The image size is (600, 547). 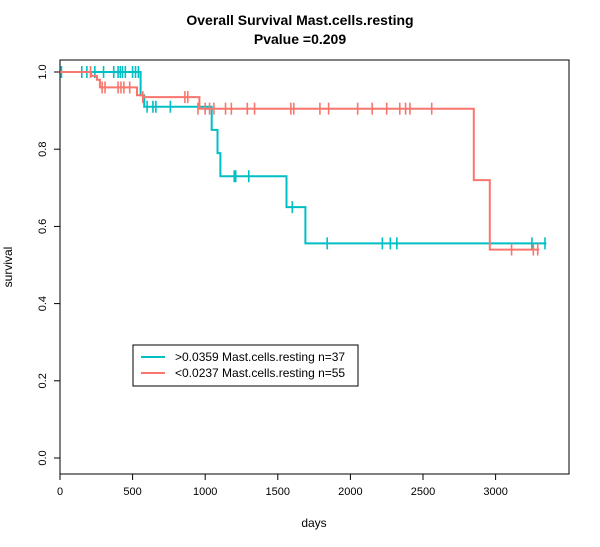 I want to click on x-axis-label: days, so click(x=313, y=523).